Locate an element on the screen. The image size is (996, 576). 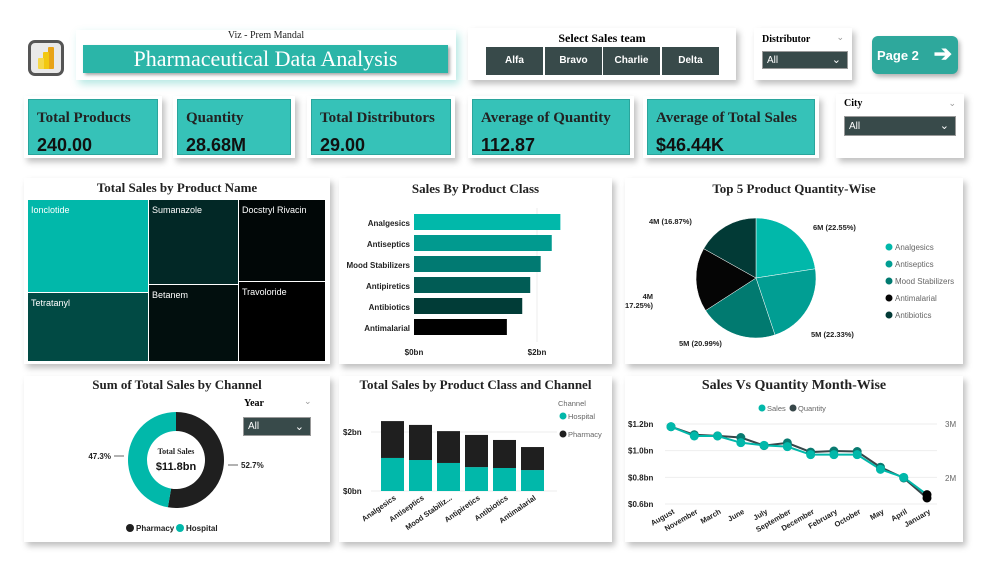
data-label: 4M is located at coordinates (648, 296).